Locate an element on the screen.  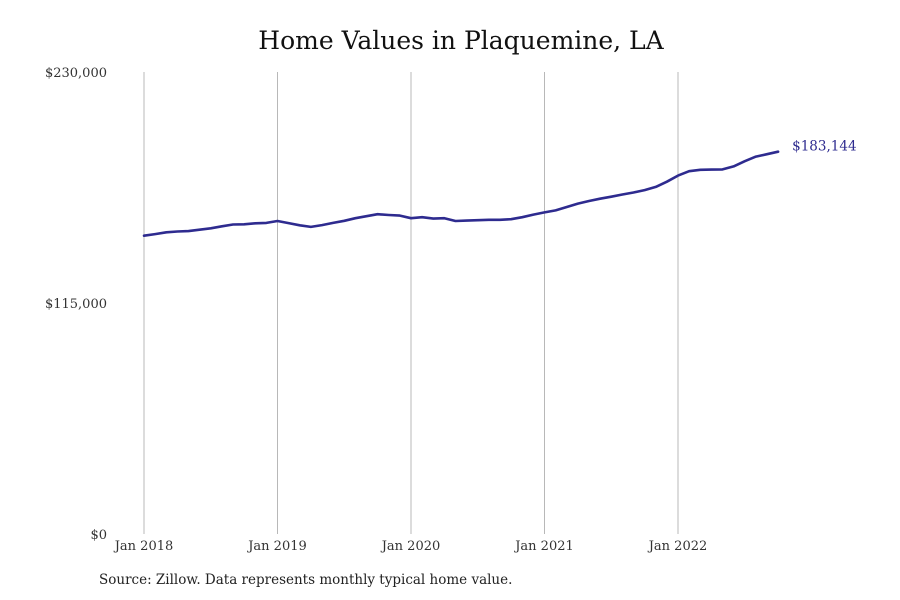
x-tick-label: Jan 2020 is located at coordinates (410, 546).